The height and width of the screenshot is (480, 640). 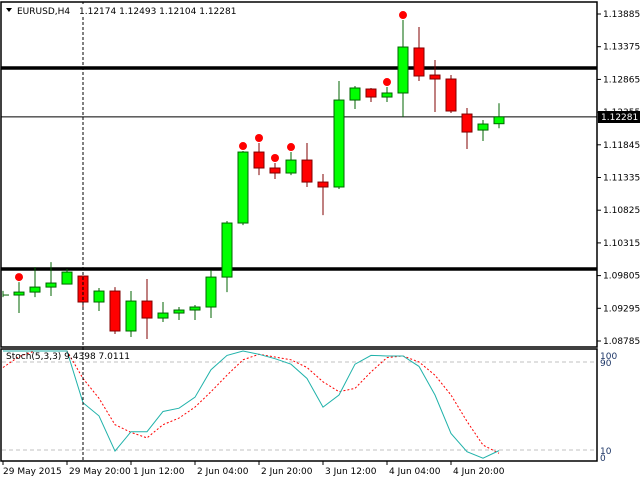 What do you see at coordinates (415, 472) in the screenshot?
I see `time-tick-label: 4 Jun 04:00` at bounding box center [415, 472].